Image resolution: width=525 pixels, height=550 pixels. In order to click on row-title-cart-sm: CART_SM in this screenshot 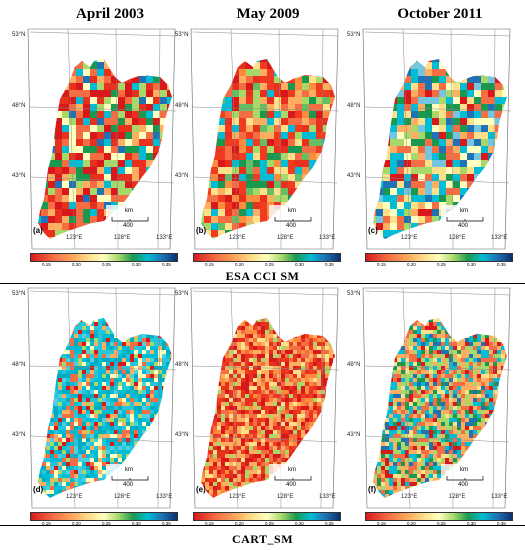, I will do `click(262, 539)`.